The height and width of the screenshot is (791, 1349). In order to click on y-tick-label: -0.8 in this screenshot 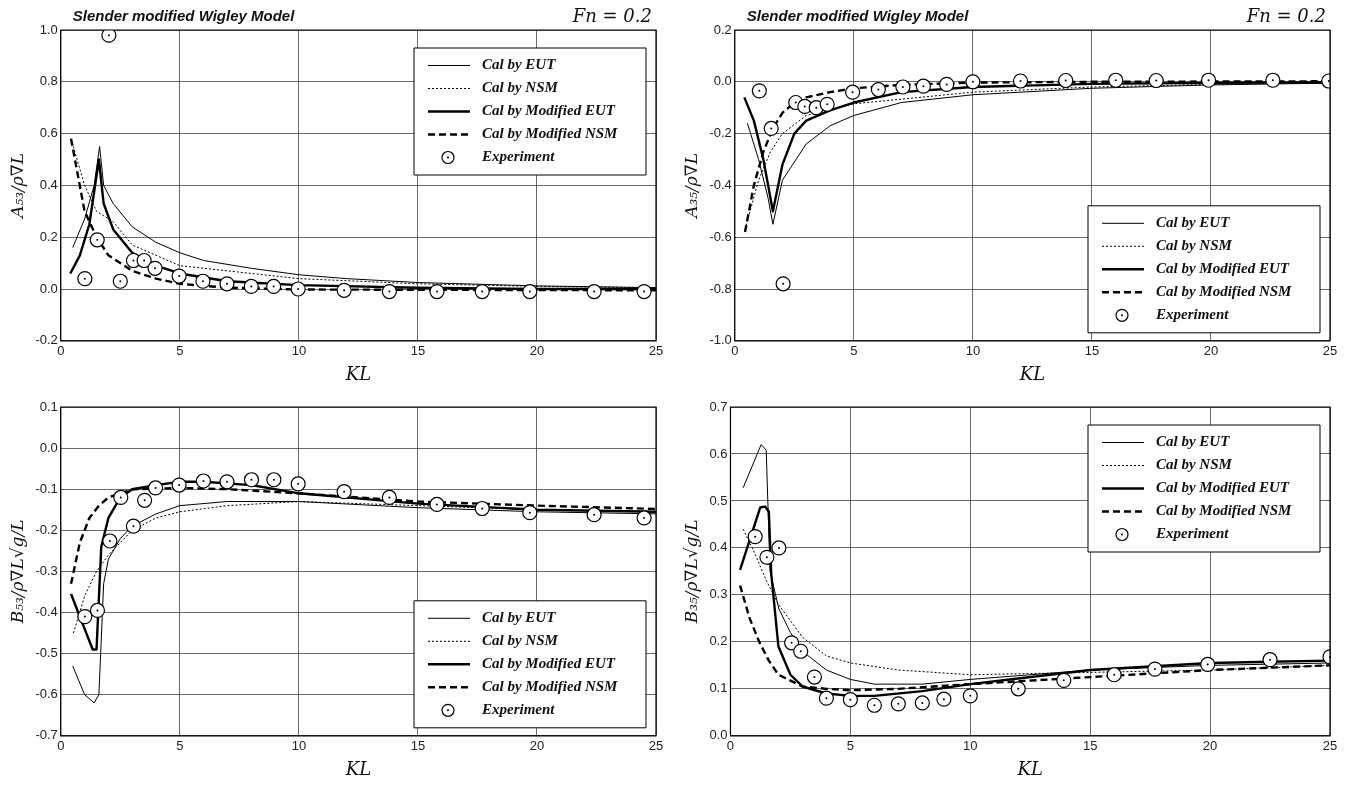, I will do `click(720, 288)`.